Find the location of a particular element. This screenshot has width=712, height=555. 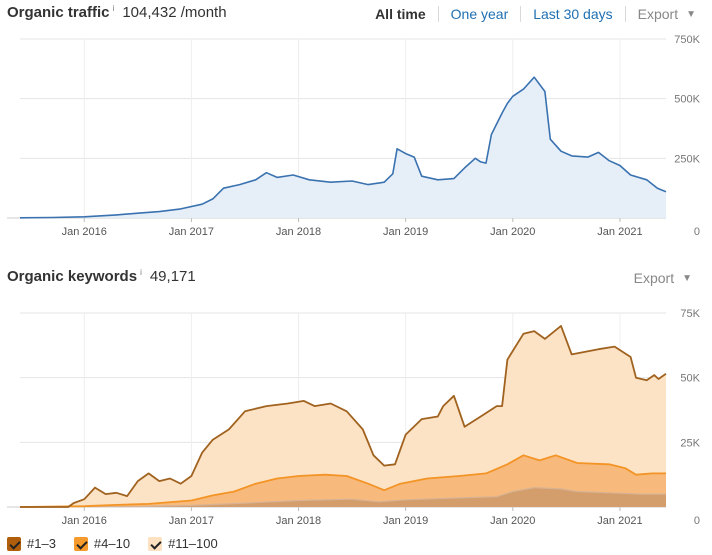

legend-item-4-10: #4–10 is located at coordinates (102, 543).